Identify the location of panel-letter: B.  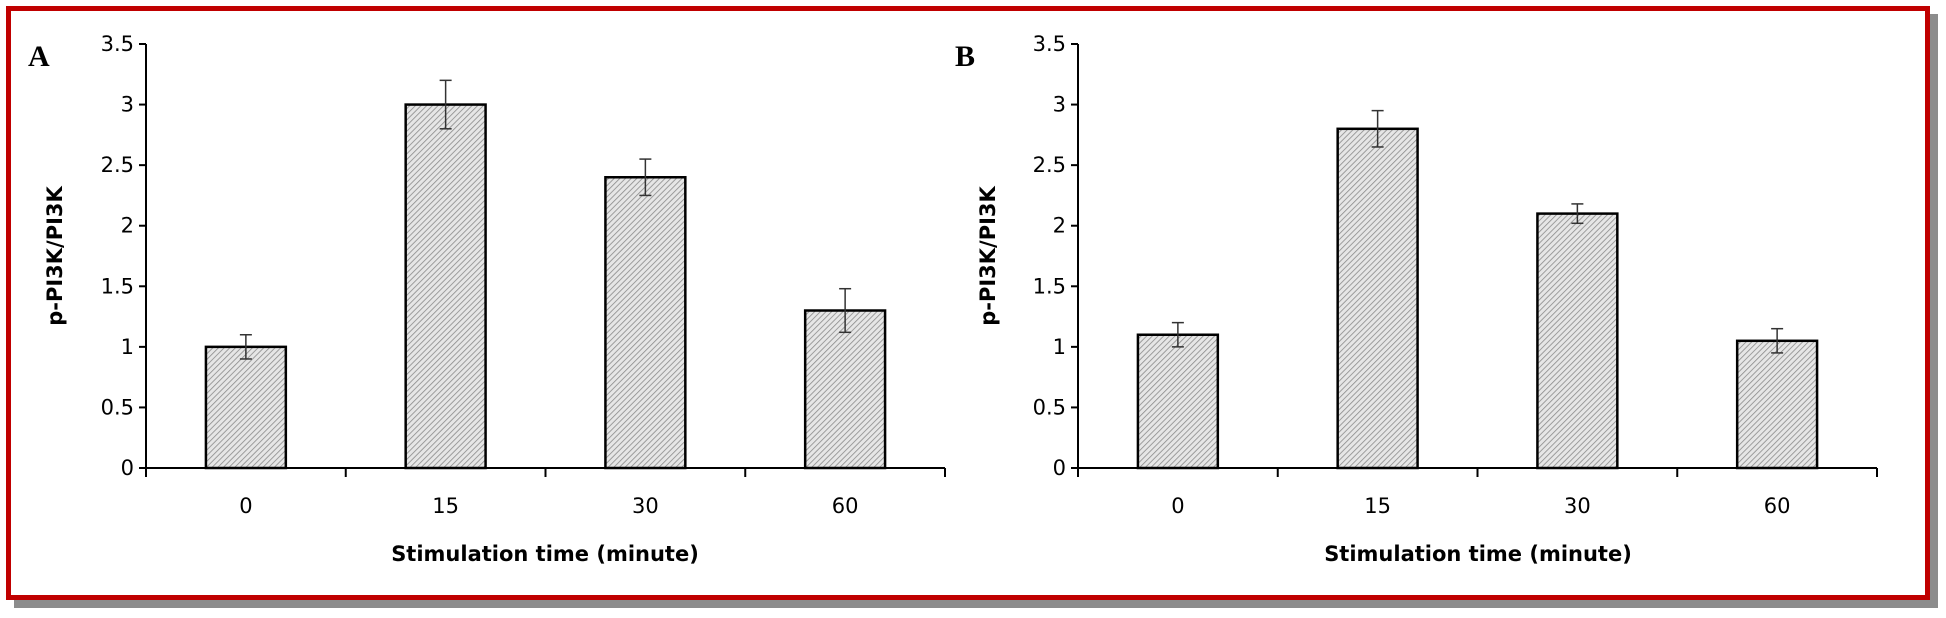
(965, 56).